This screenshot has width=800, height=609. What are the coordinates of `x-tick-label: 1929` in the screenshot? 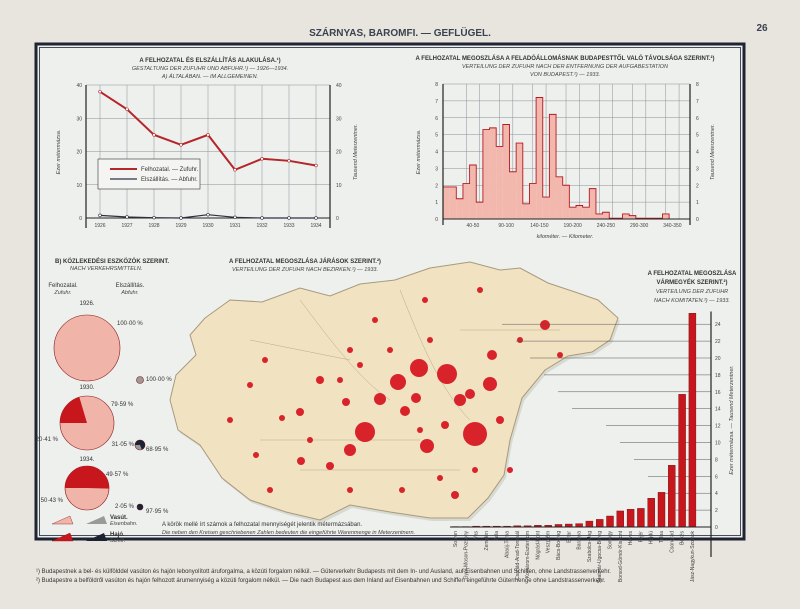 It's located at (180, 226).